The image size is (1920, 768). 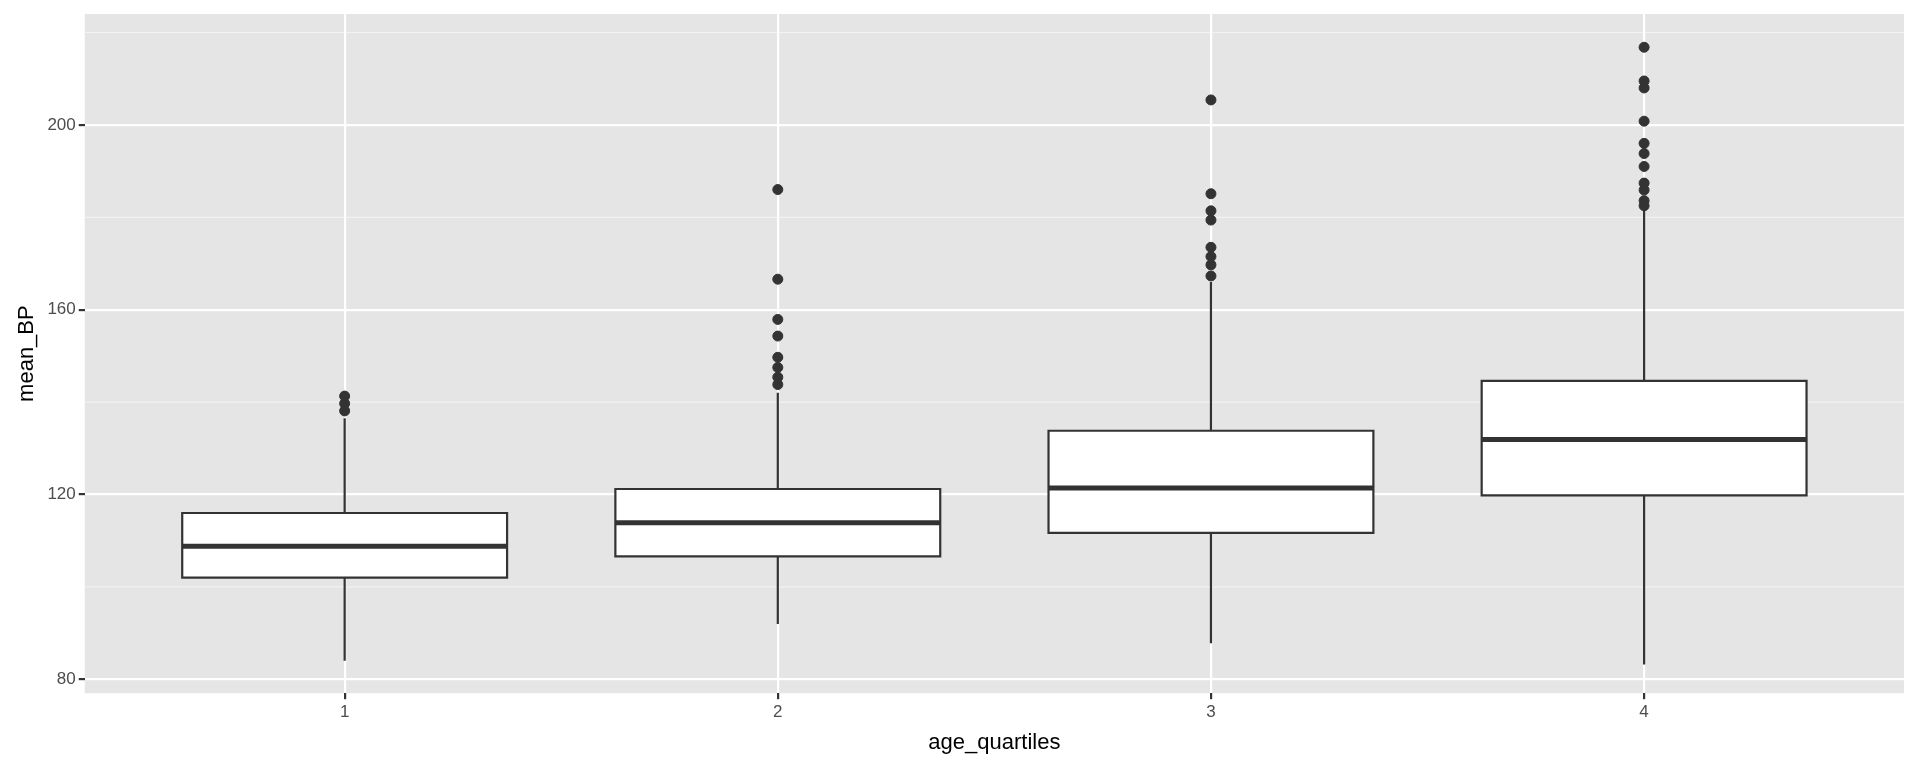 What do you see at coordinates (61, 309) in the screenshot?
I see `y-tick-label: 160` at bounding box center [61, 309].